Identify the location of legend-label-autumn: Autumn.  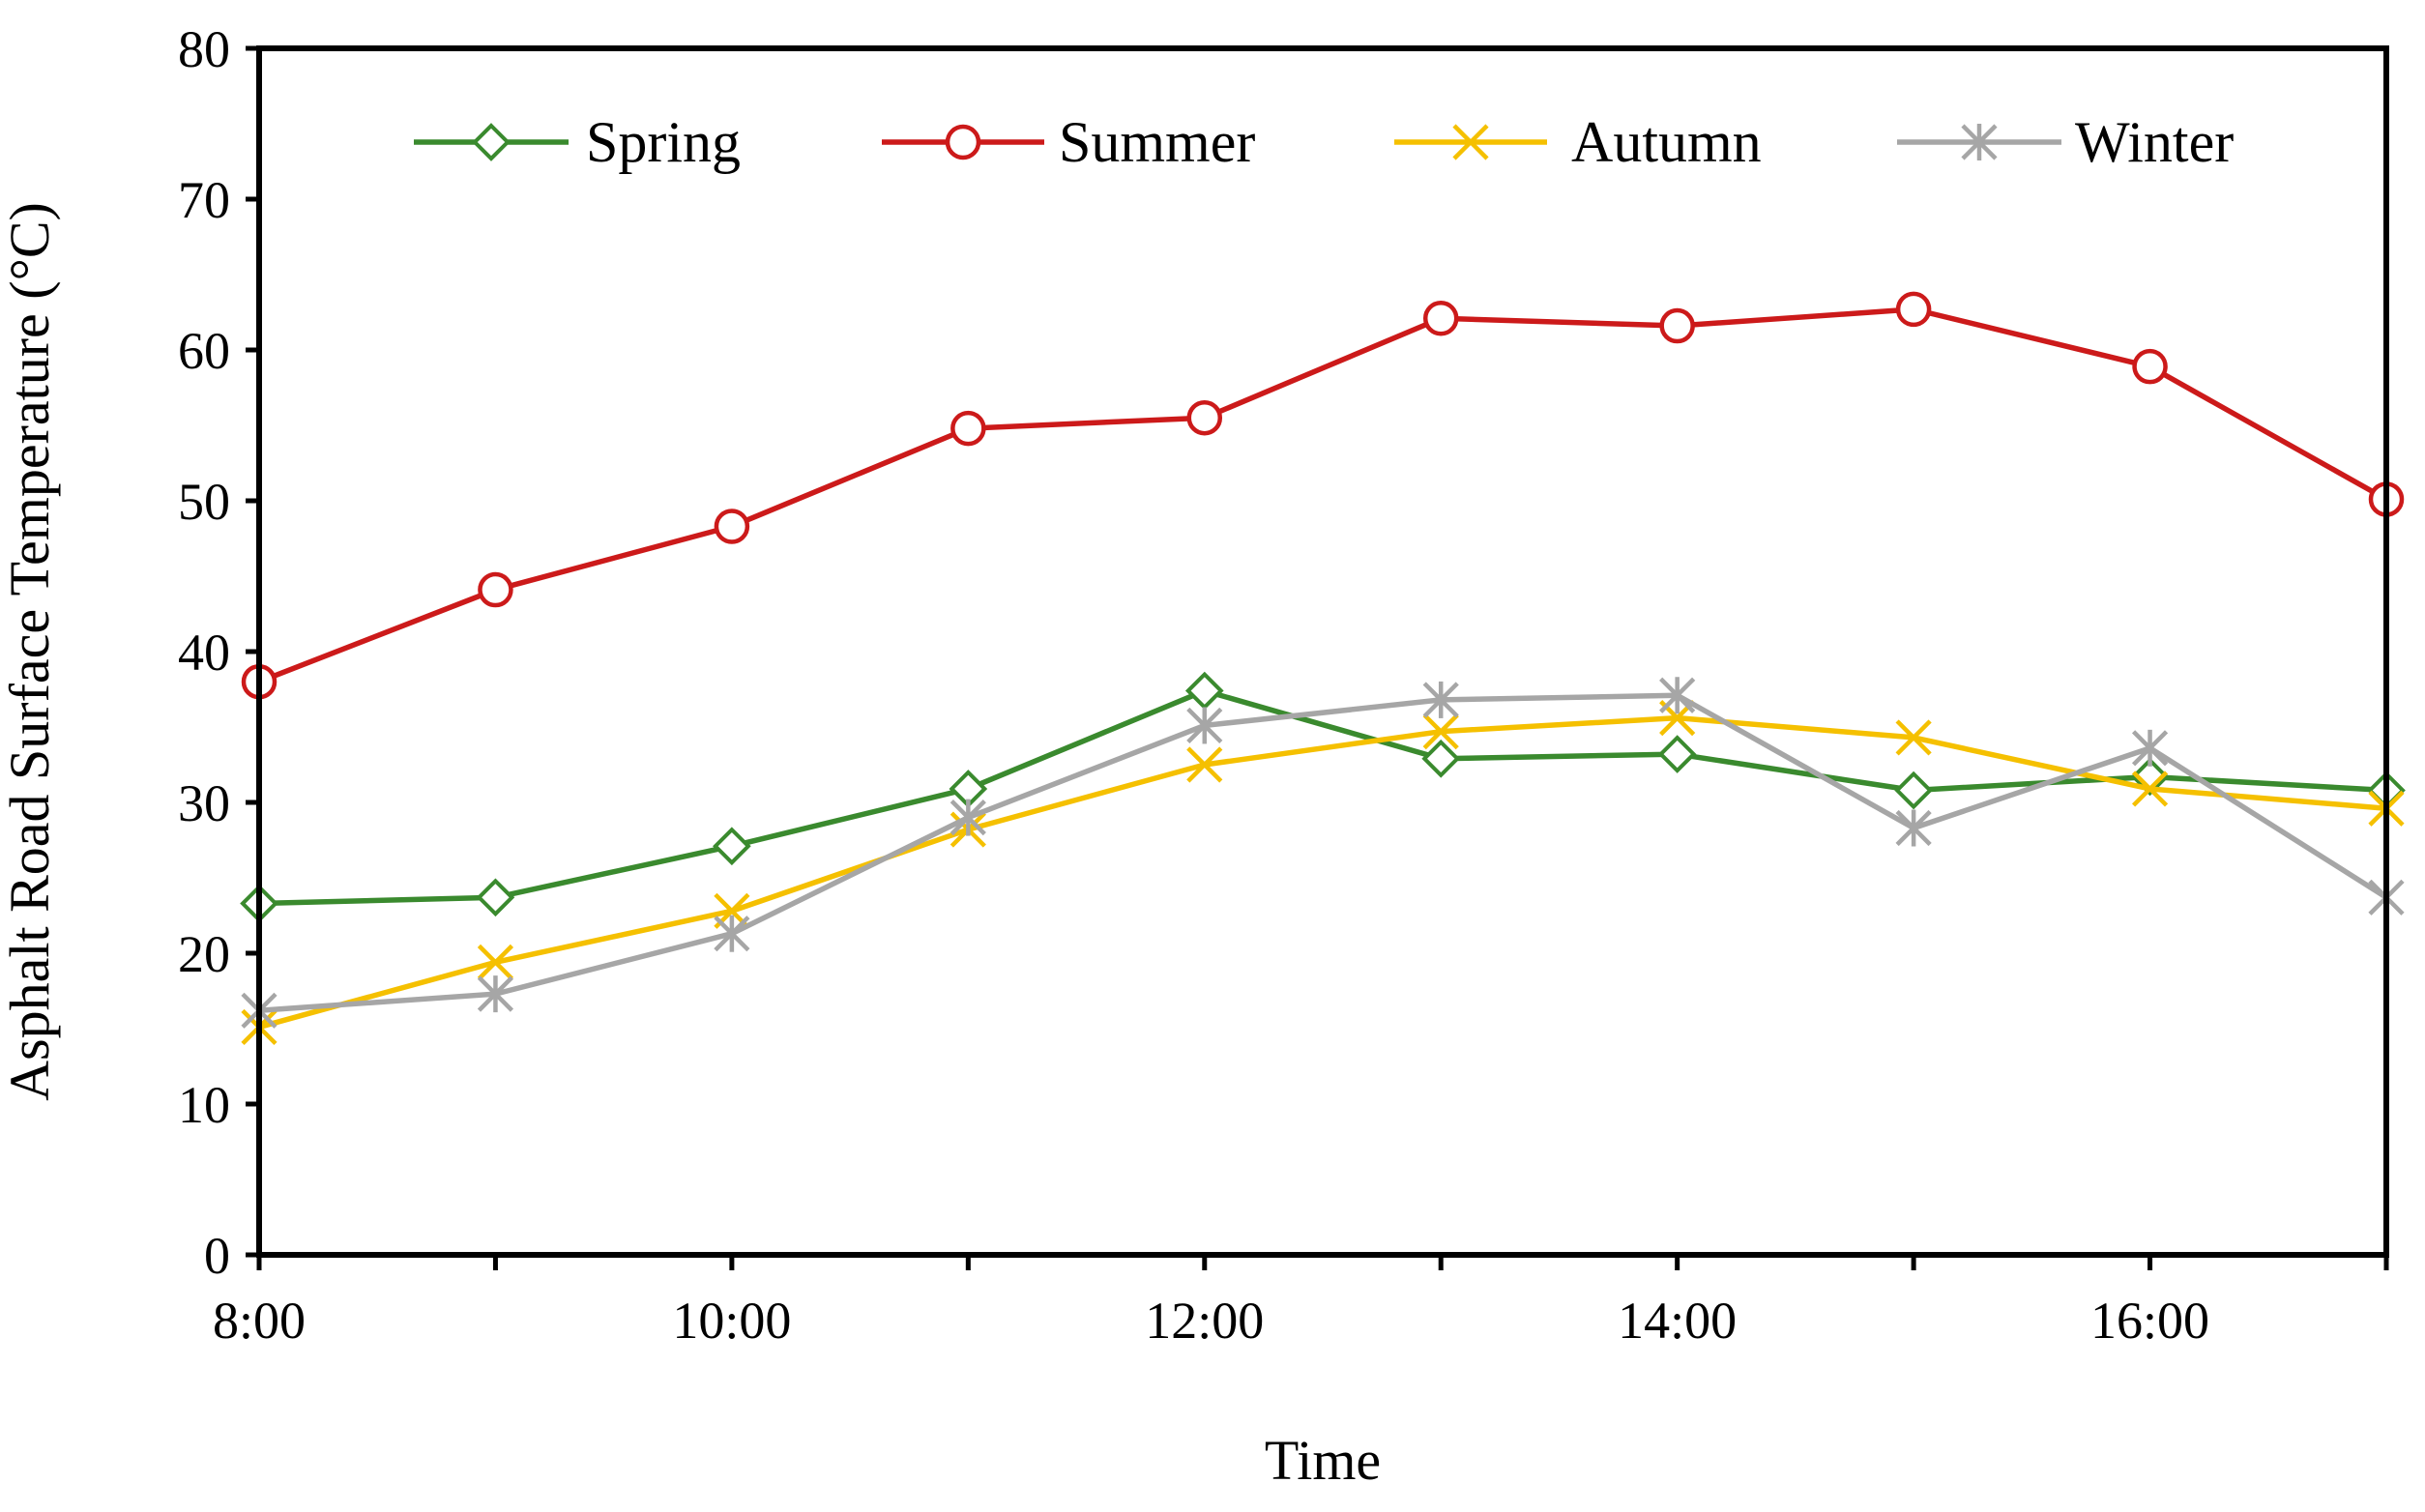
(1666, 142).